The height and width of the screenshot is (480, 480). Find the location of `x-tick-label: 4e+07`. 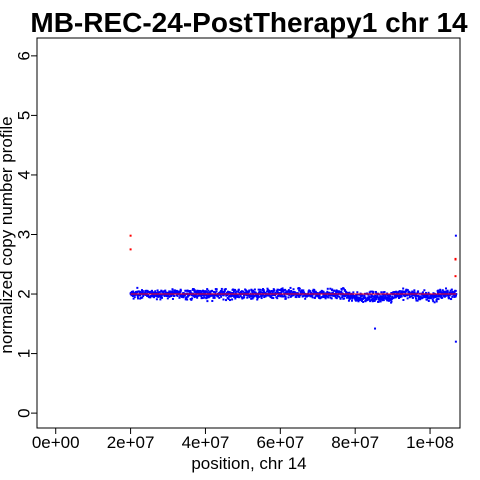

x-tick-label: 4e+07 is located at coordinates (206, 442).